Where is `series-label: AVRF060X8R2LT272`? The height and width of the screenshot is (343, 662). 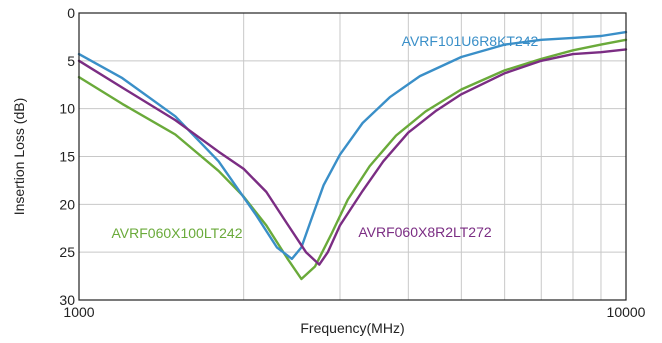
series-label: AVRF060X8R2LT272 is located at coordinates (425, 232).